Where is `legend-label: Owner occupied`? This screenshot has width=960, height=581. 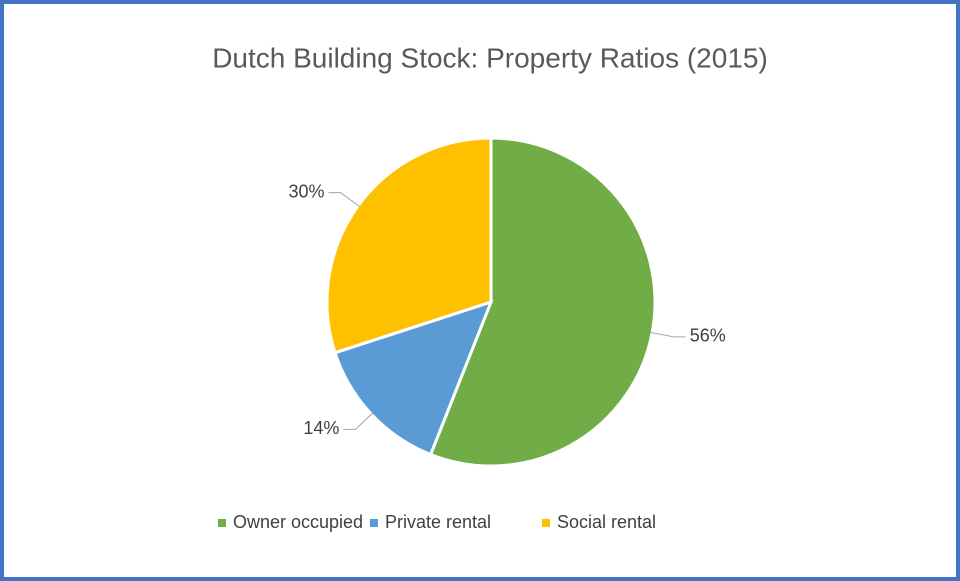 legend-label: Owner occupied is located at coordinates (298, 522).